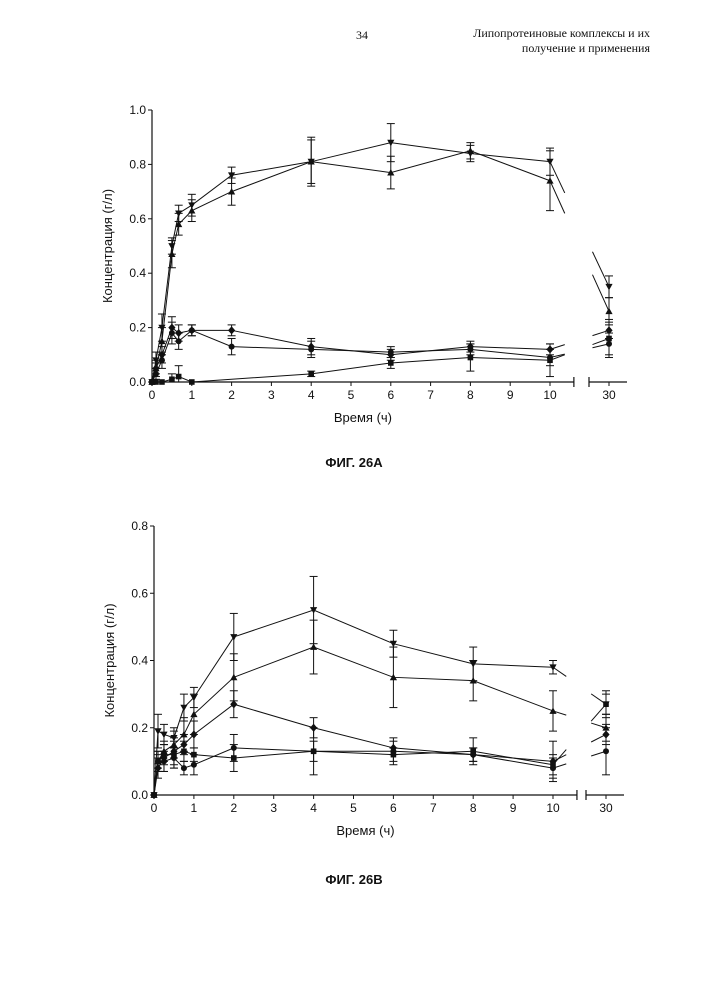 This screenshot has height=1000, width=708. Describe the element at coordinates (139, 728) in the screenshot. I see `b-y-tick-label: 0.2` at that location.